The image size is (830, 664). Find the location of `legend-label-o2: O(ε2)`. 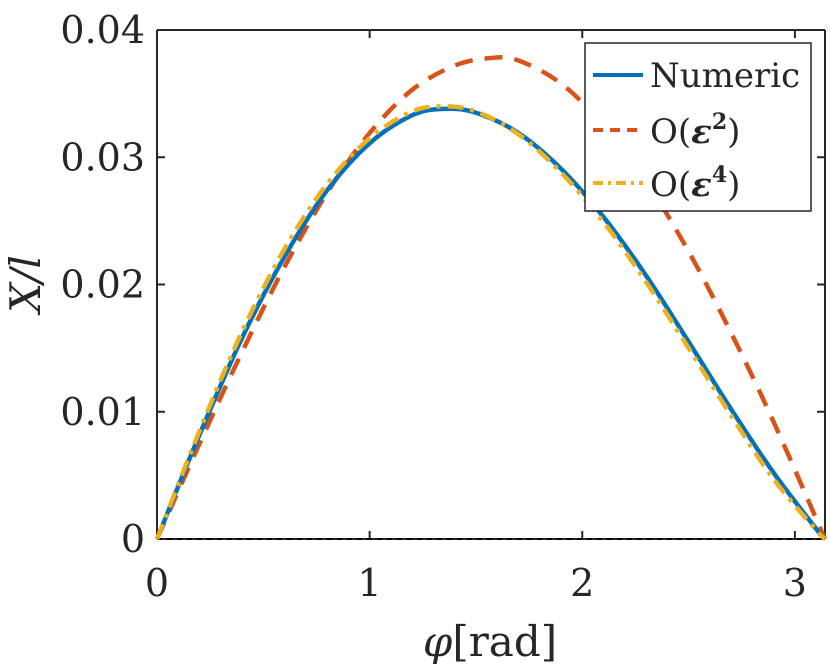

legend-label-o2: O(ε2) is located at coordinates (695, 130).